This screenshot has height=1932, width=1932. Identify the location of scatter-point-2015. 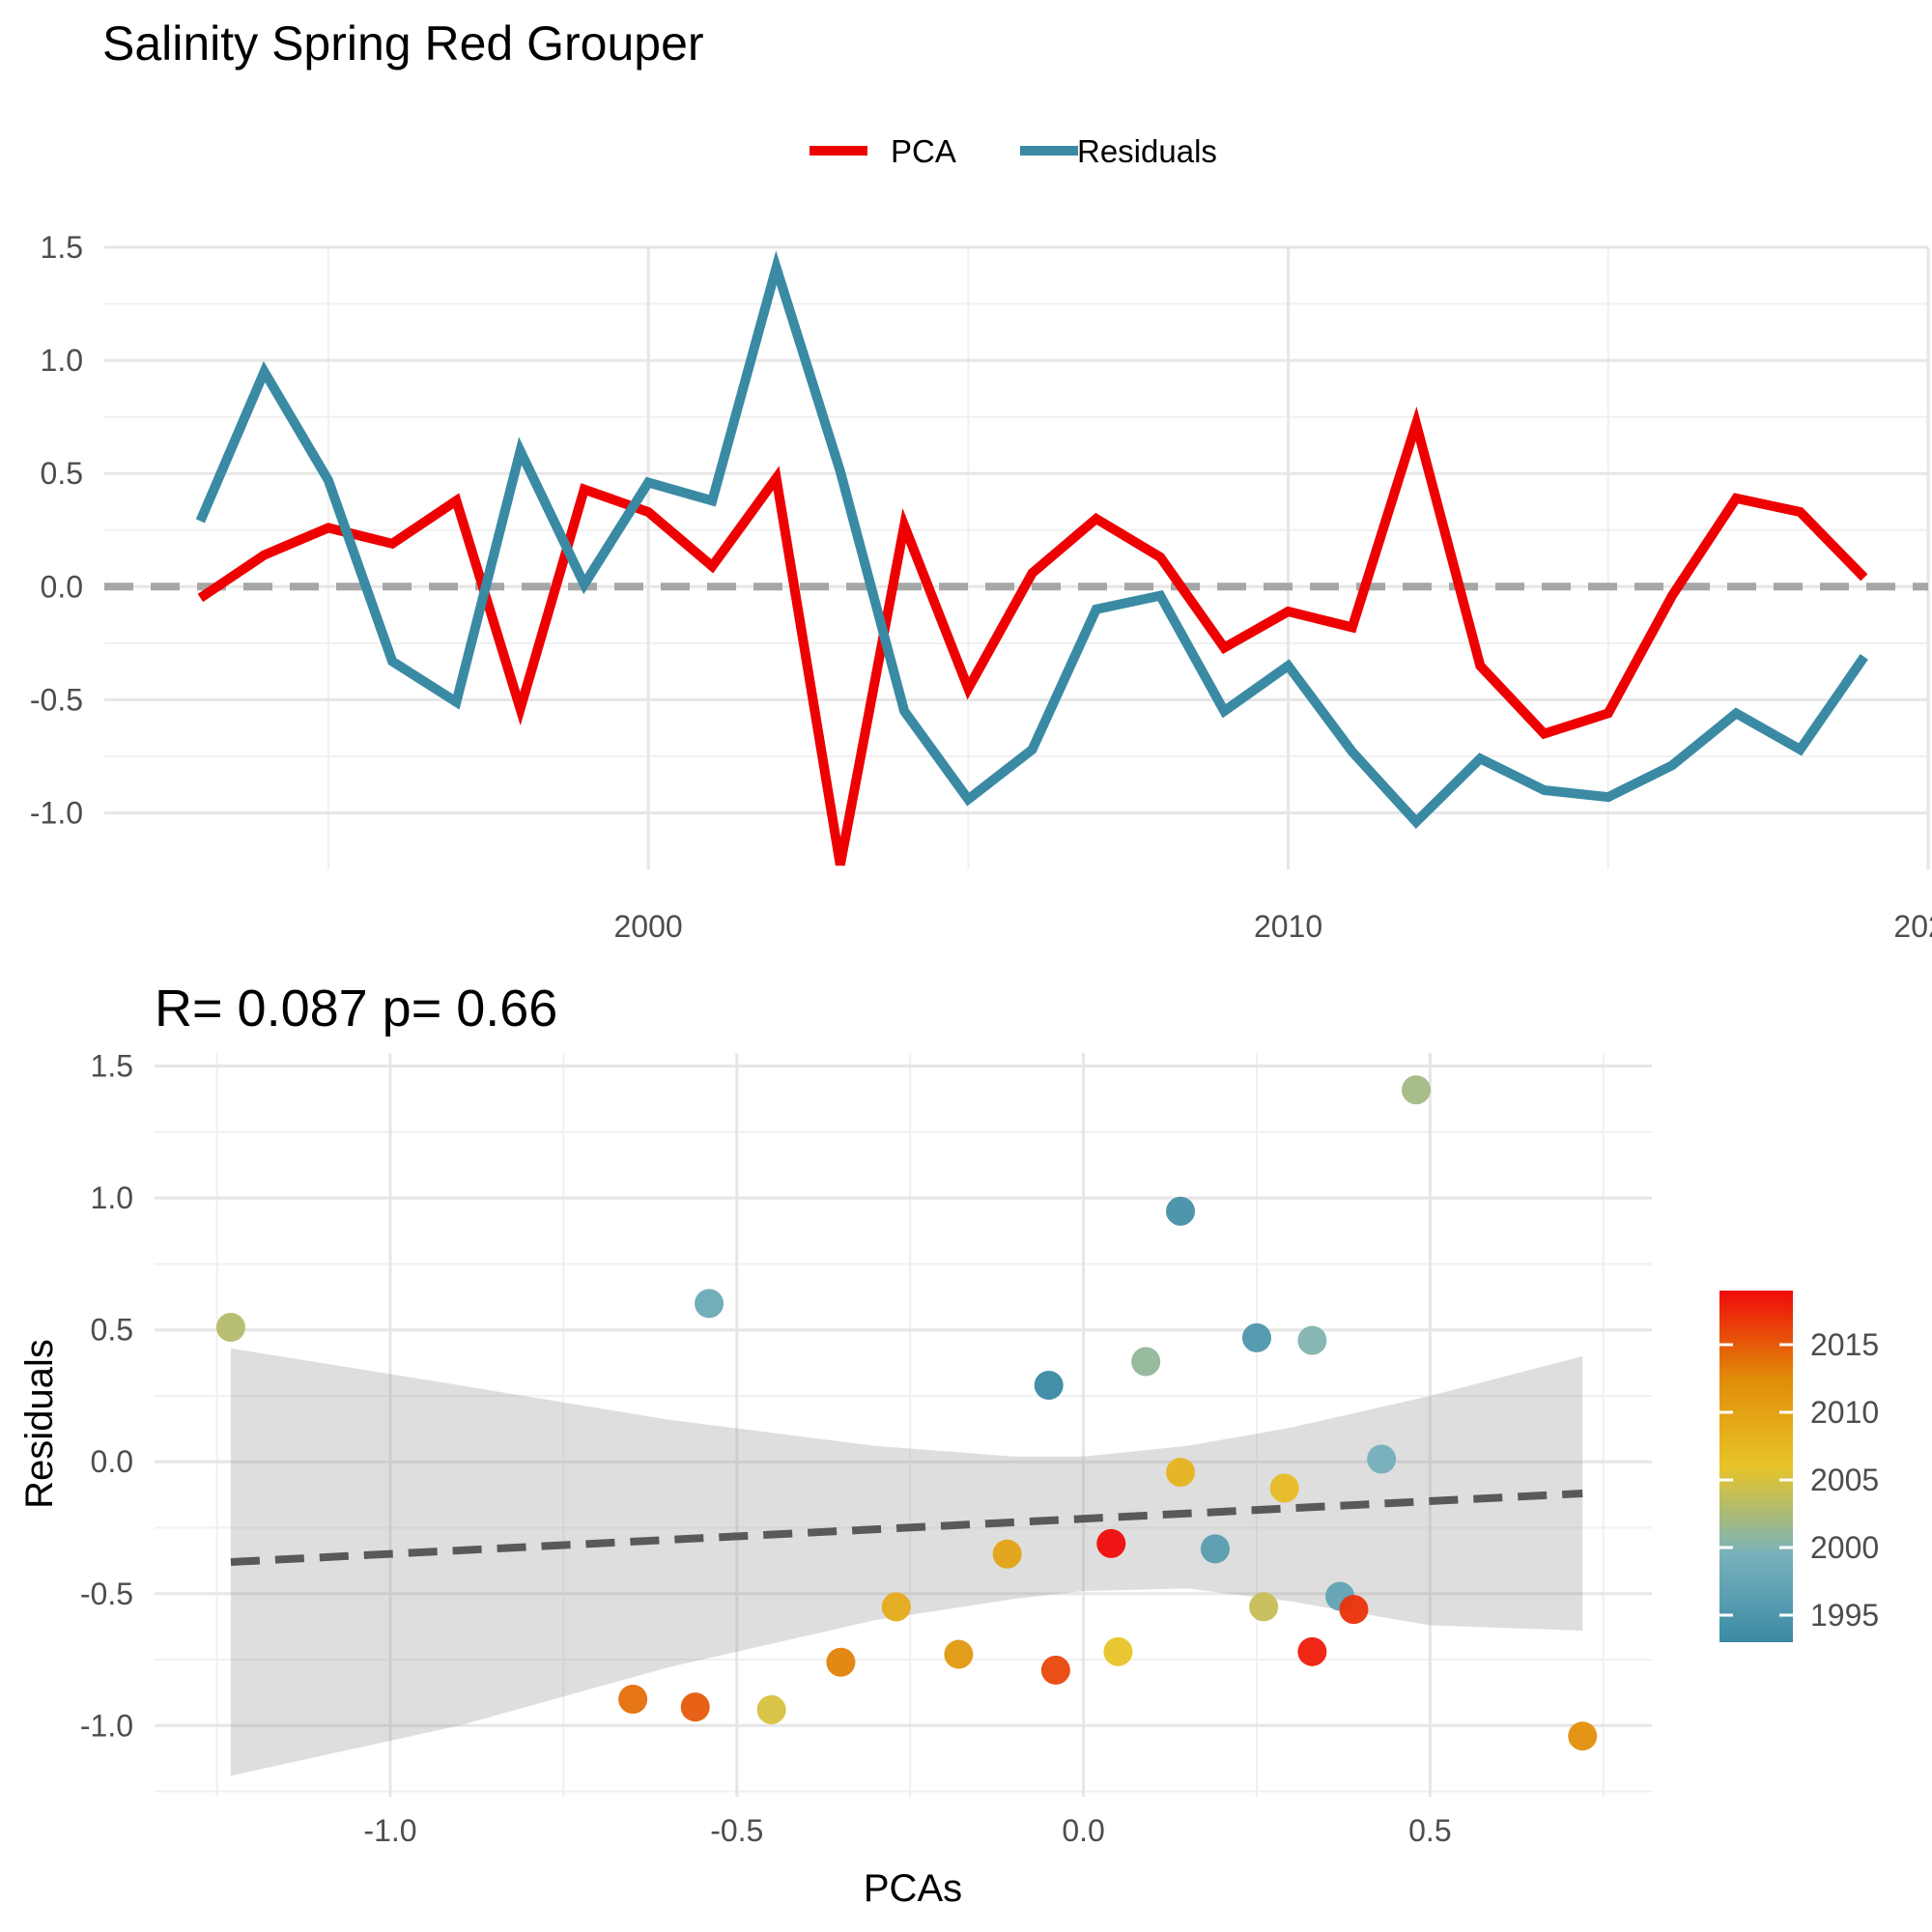
(695, 1707).